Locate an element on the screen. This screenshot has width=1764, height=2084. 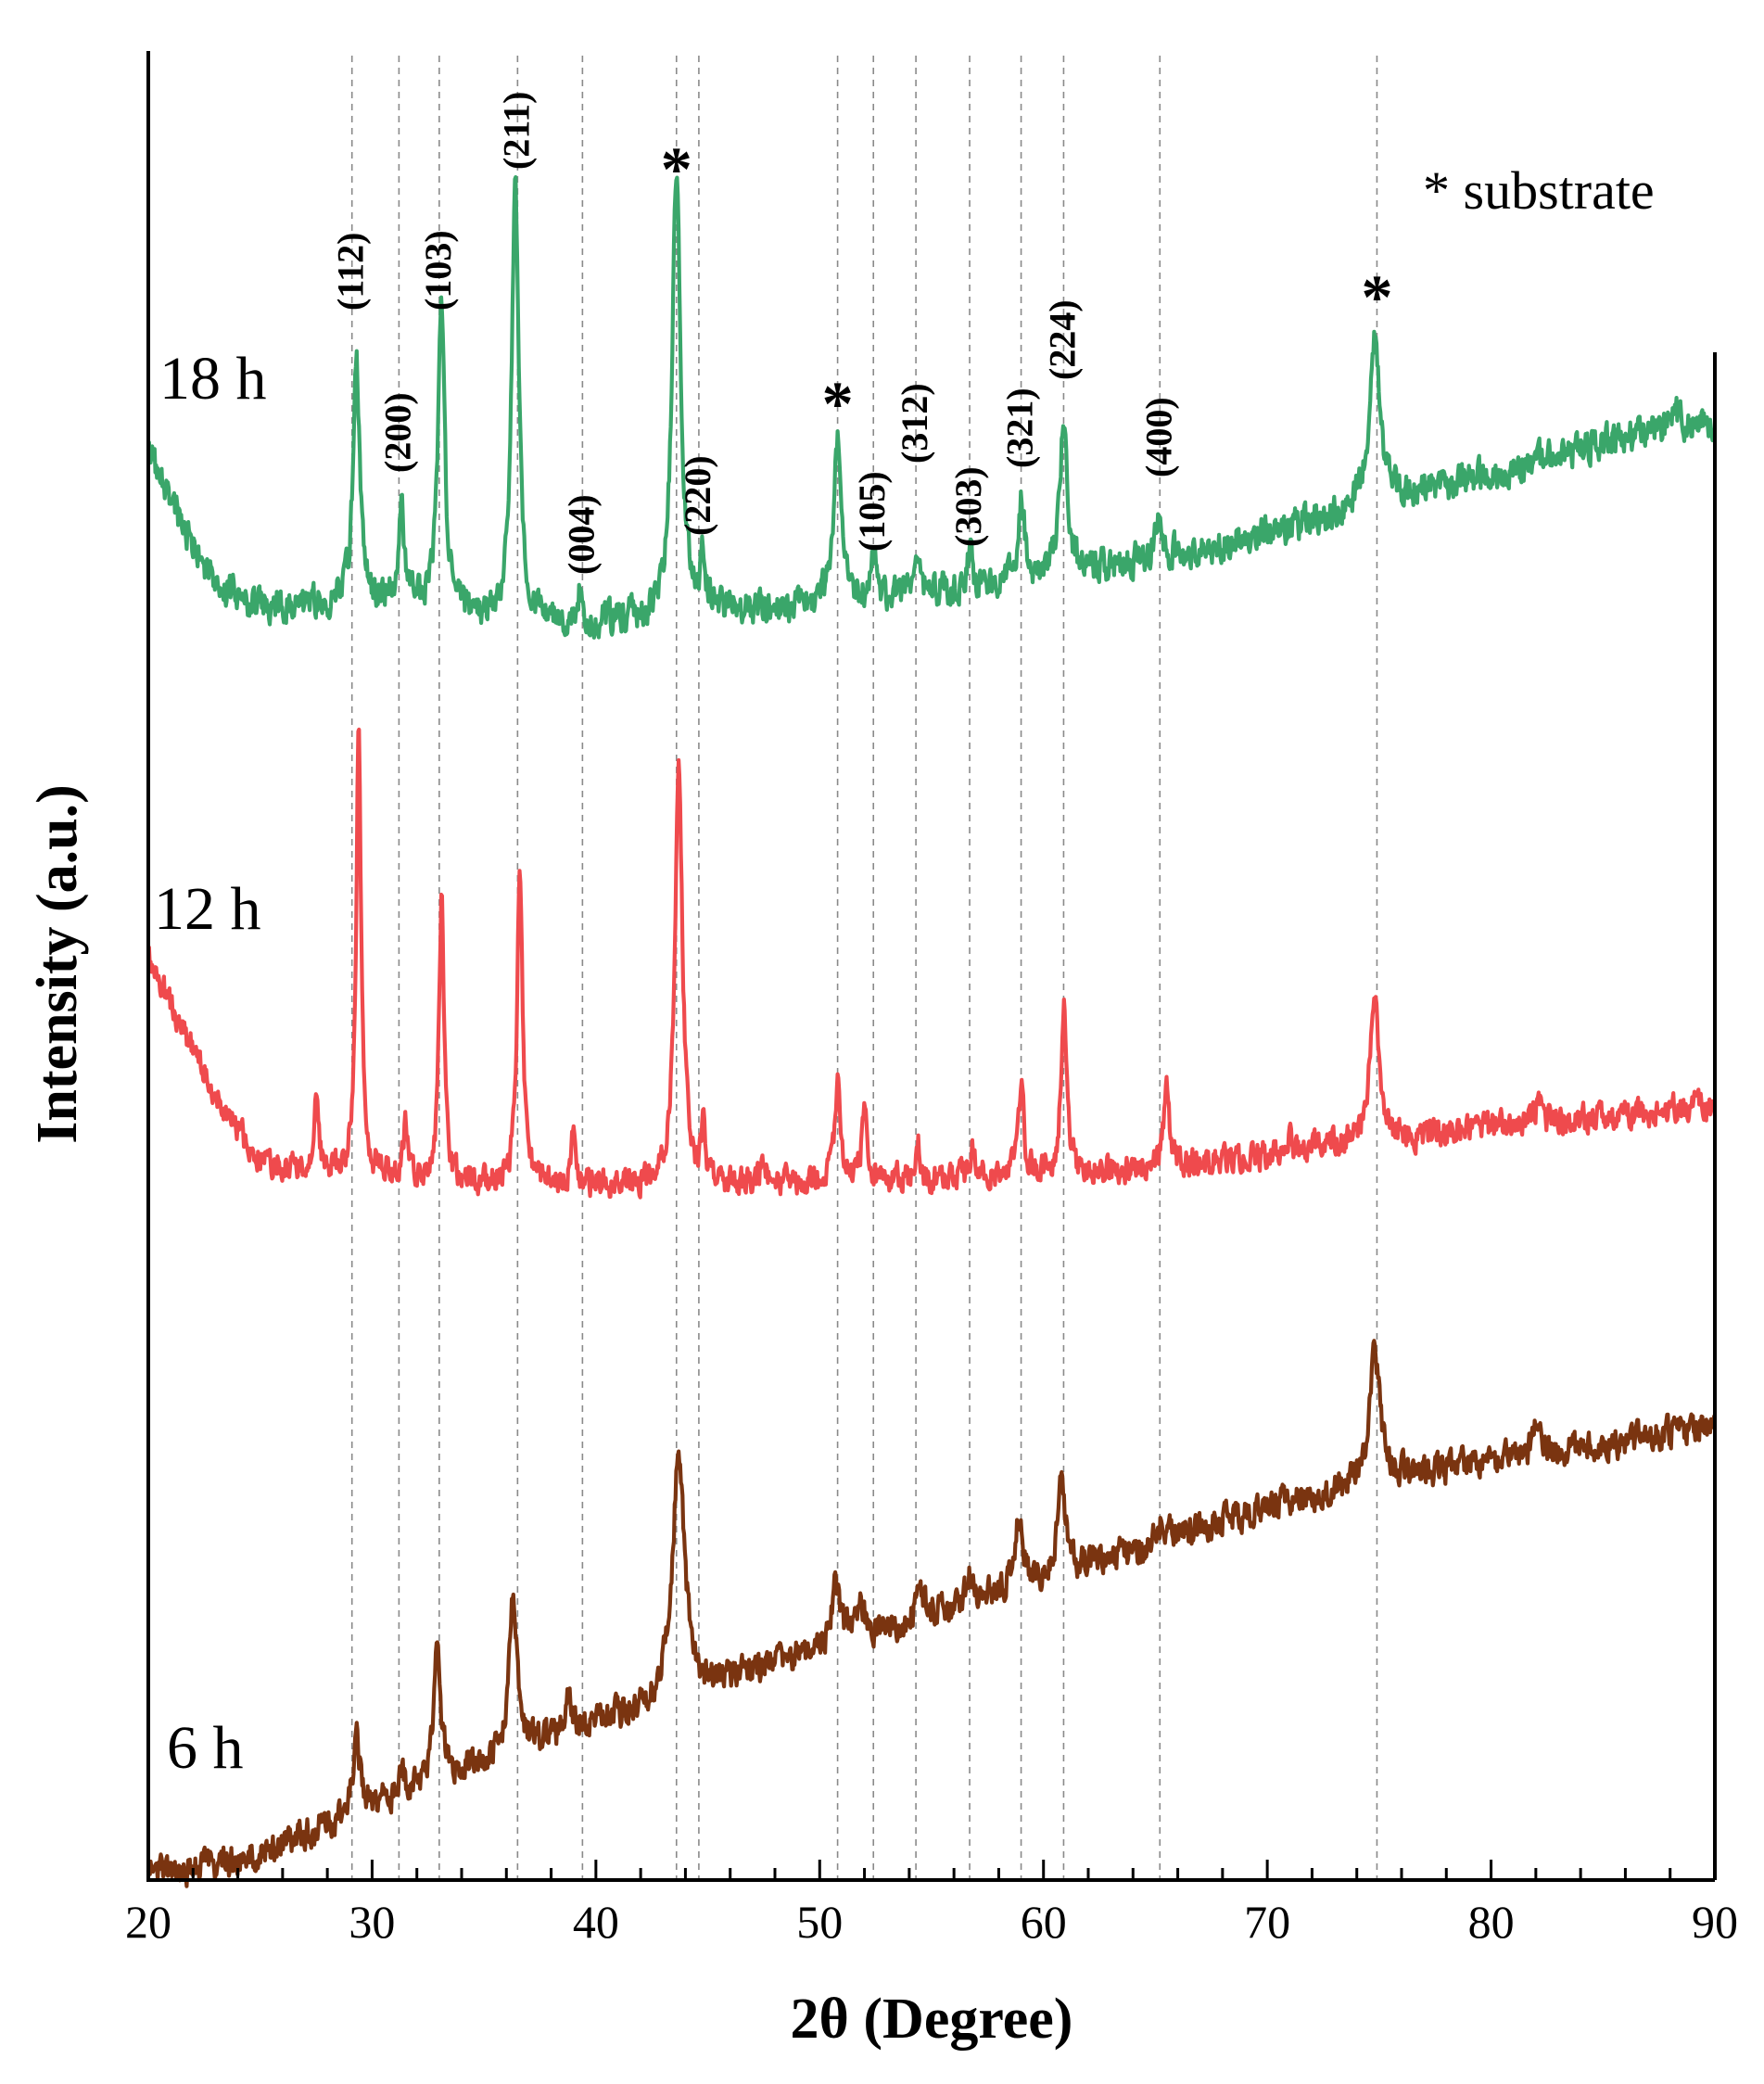
x-tick-label-30: 30 is located at coordinates (372, 1922).